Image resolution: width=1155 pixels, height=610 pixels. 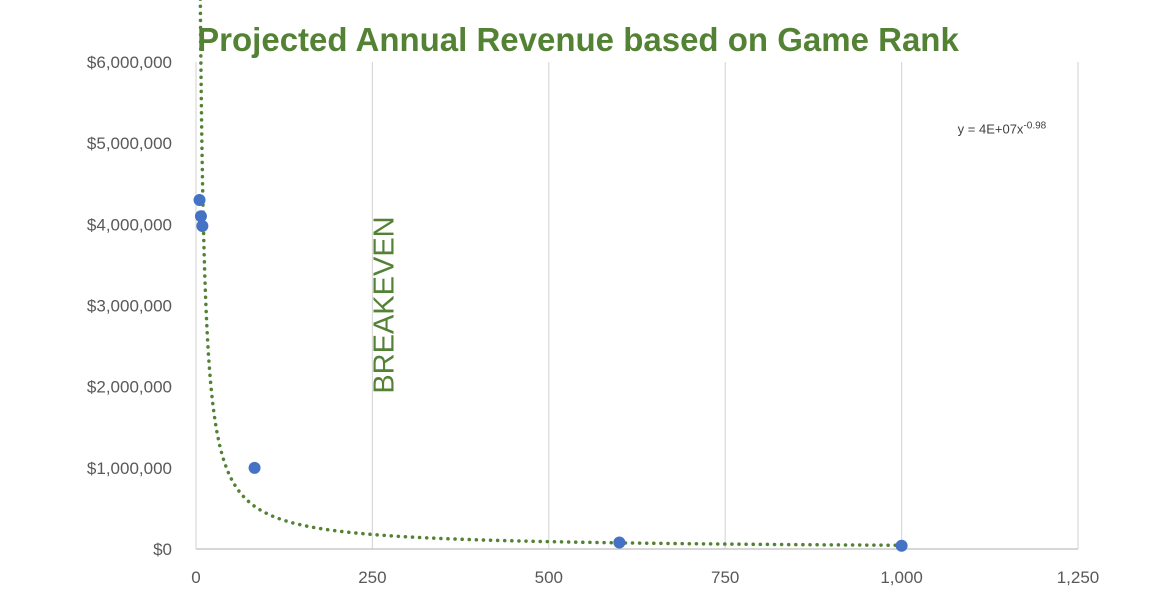 I want to click on y-tick-label: $1,000,000, so click(x=129, y=468).